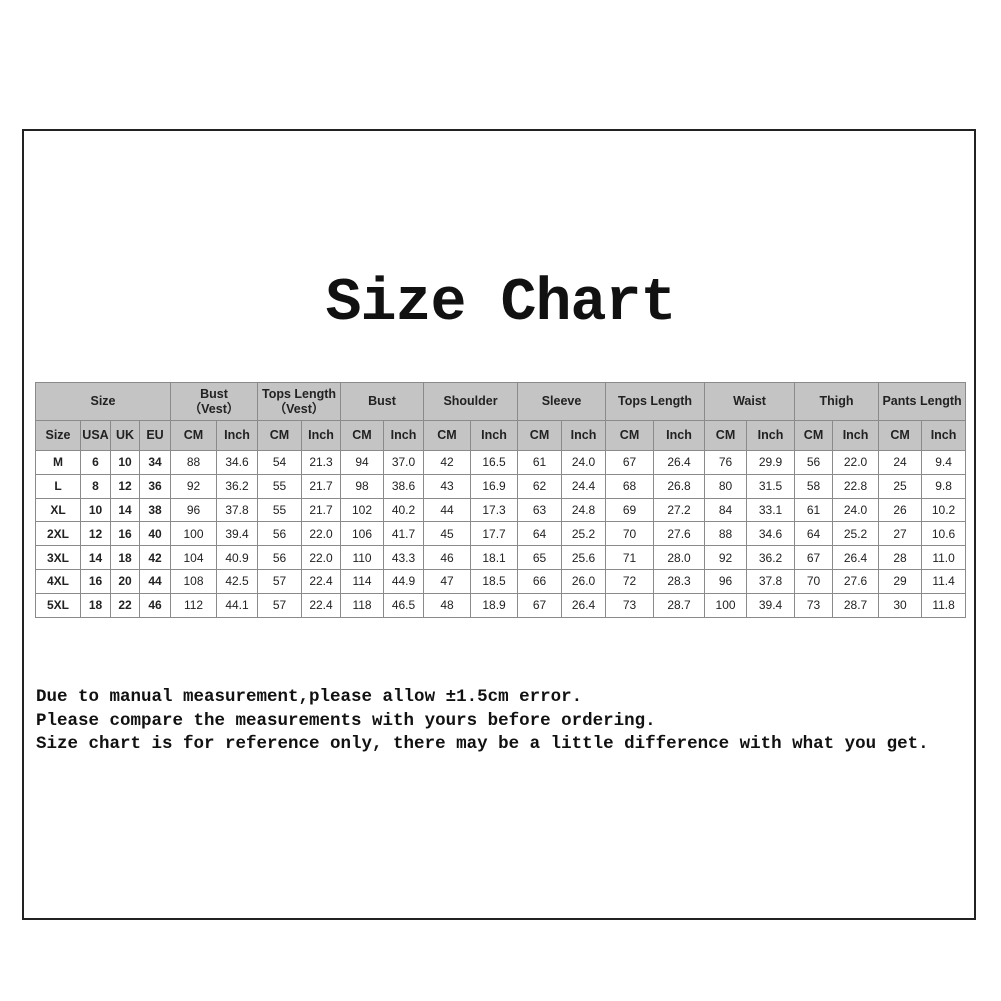  What do you see at coordinates (155, 534) in the screenshot?
I see `size-cell: 40` at bounding box center [155, 534].